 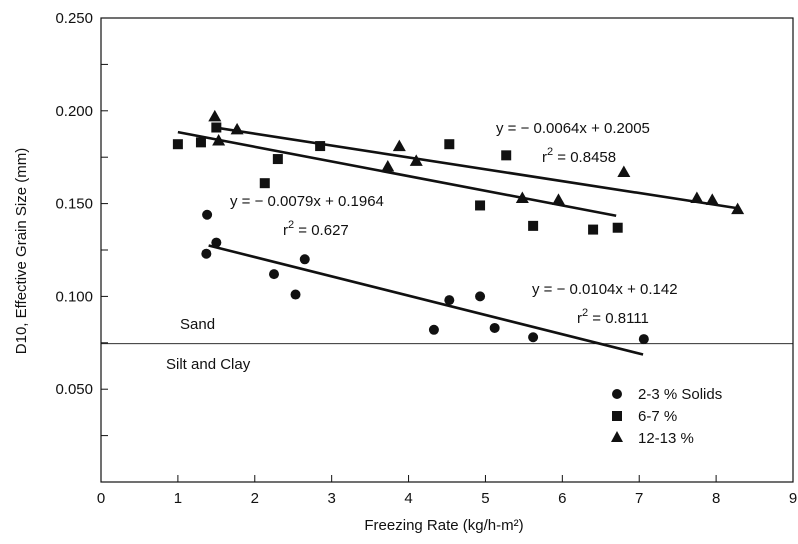 What do you see at coordinates (680, 394) in the screenshot?
I see `legend-label-2-3: 2-3 % Solids` at bounding box center [680, 394].